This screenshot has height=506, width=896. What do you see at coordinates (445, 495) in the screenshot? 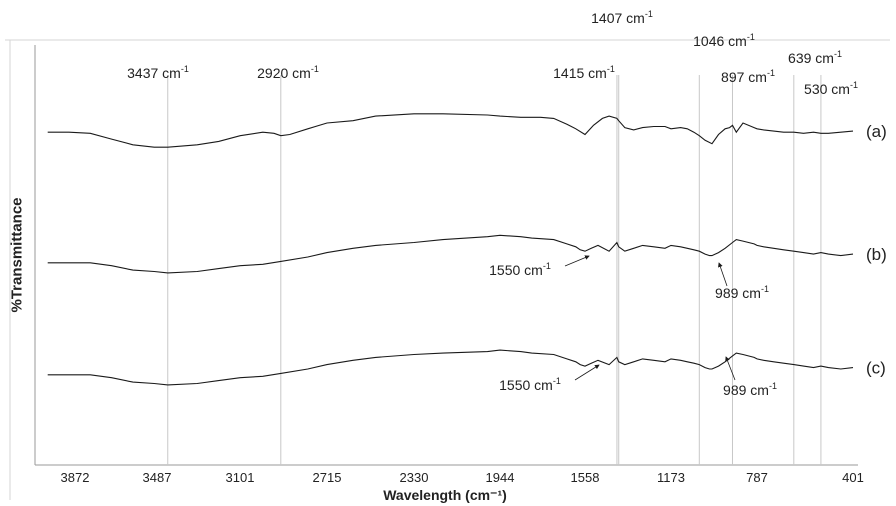
I see `x-axis-label: Wavelength (cm⁻¹)` at bounding box center [445, 495].